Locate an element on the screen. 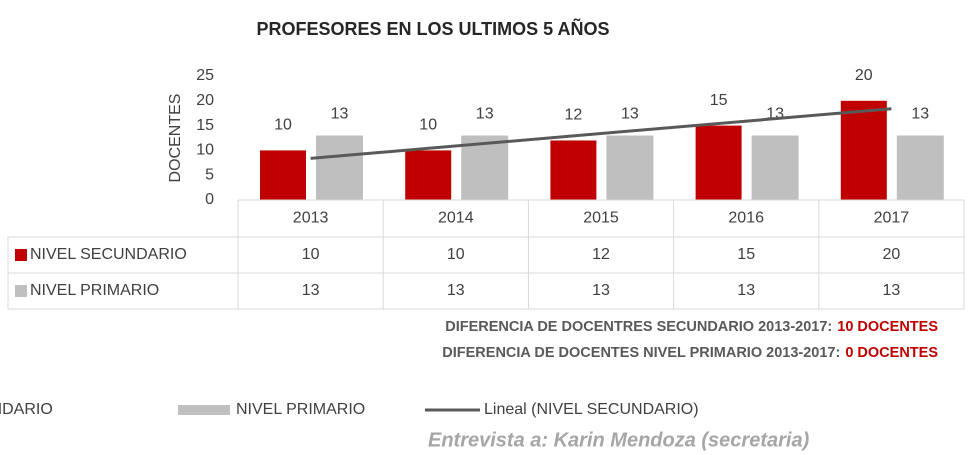  legend-label: Lineal (NIVEL SECUNDARIO) is located at coordinates (591, 409).